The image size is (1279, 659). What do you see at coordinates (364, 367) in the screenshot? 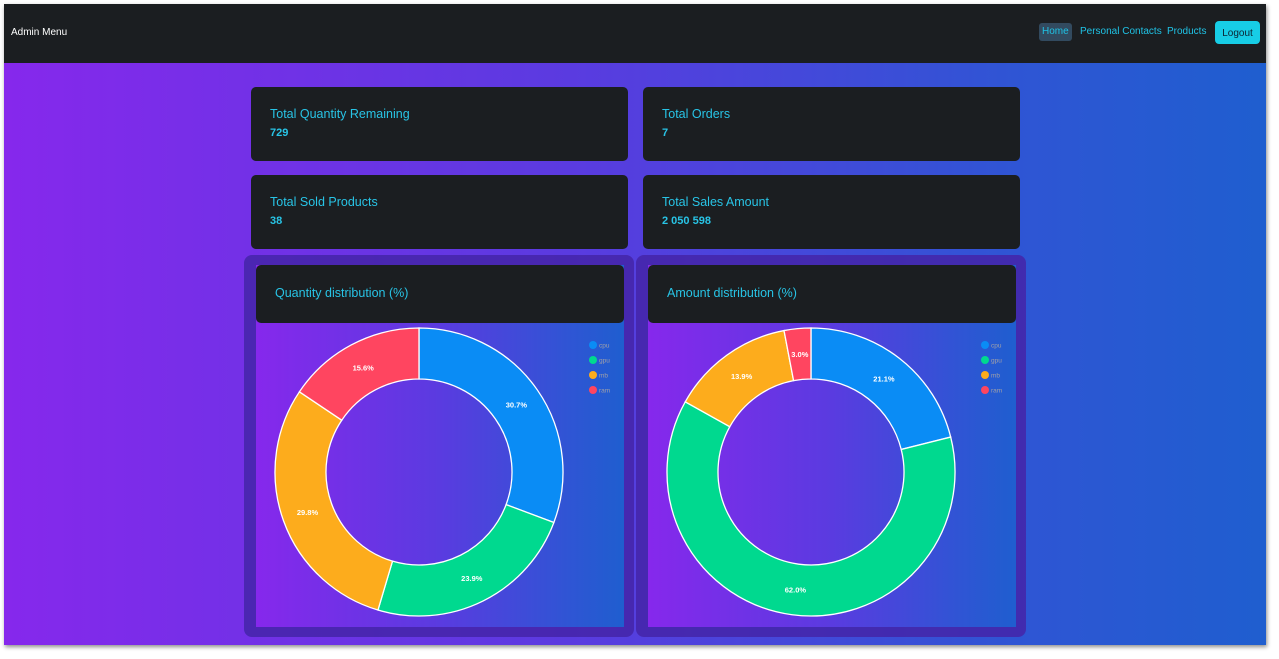
I see `slice-label-ram: 15.6%` at bounding box center [364, 367].